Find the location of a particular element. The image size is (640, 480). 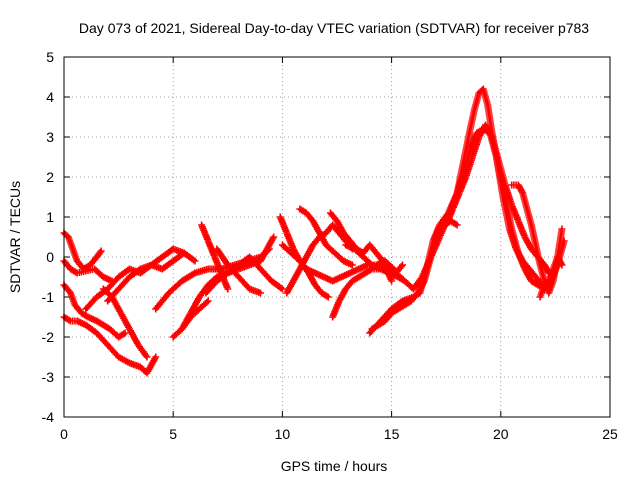

y-tick-label: -4 is located at coordinates (48, 417).